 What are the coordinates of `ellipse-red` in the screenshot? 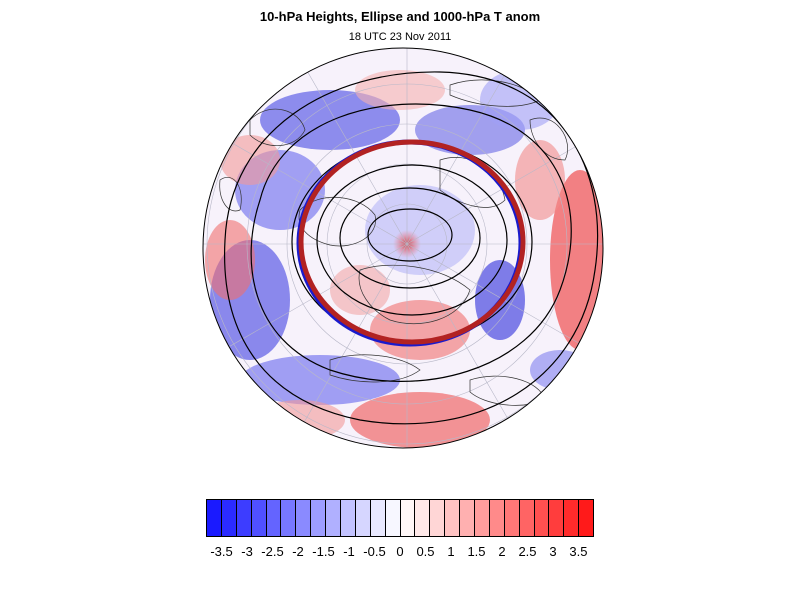 It's located at (412, 242).